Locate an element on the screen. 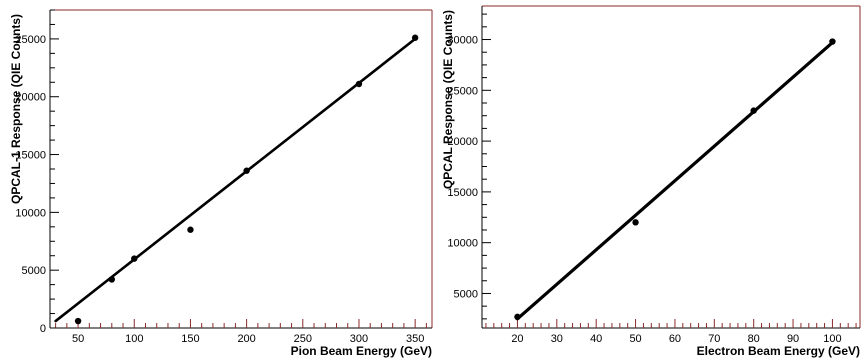  x-tick-label: 70 is located at coordinates (714, 339).